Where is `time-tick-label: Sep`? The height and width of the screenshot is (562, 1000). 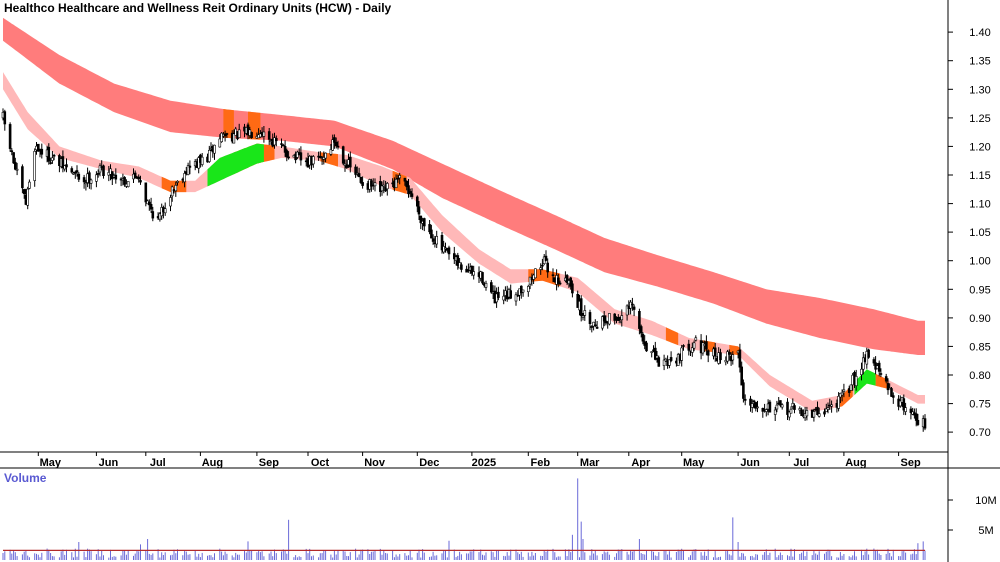
time-tick-label: Sep is located at coordinates (269, 463).